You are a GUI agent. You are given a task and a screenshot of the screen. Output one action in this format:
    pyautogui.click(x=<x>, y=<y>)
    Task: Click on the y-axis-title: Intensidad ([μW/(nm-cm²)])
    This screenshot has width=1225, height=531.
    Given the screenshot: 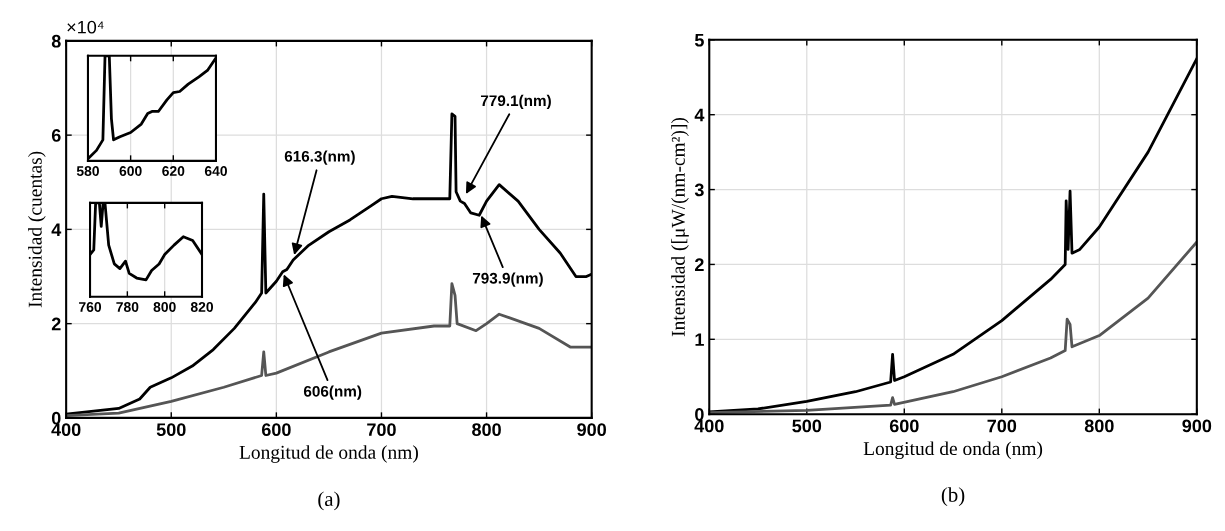 What is the action you would take?
    pyautogui.click(x=680, y=227)
    